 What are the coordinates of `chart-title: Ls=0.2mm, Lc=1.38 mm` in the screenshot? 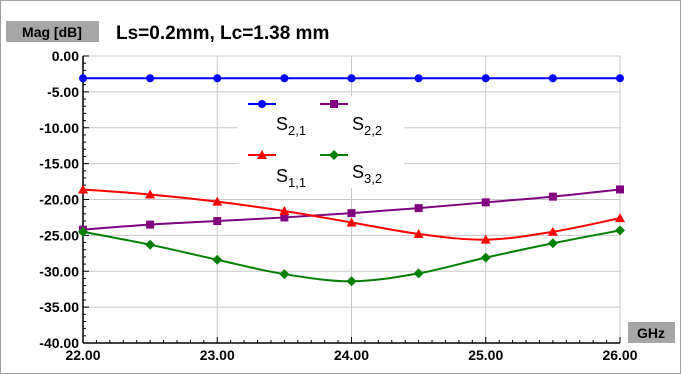 It's located at (222, 33).